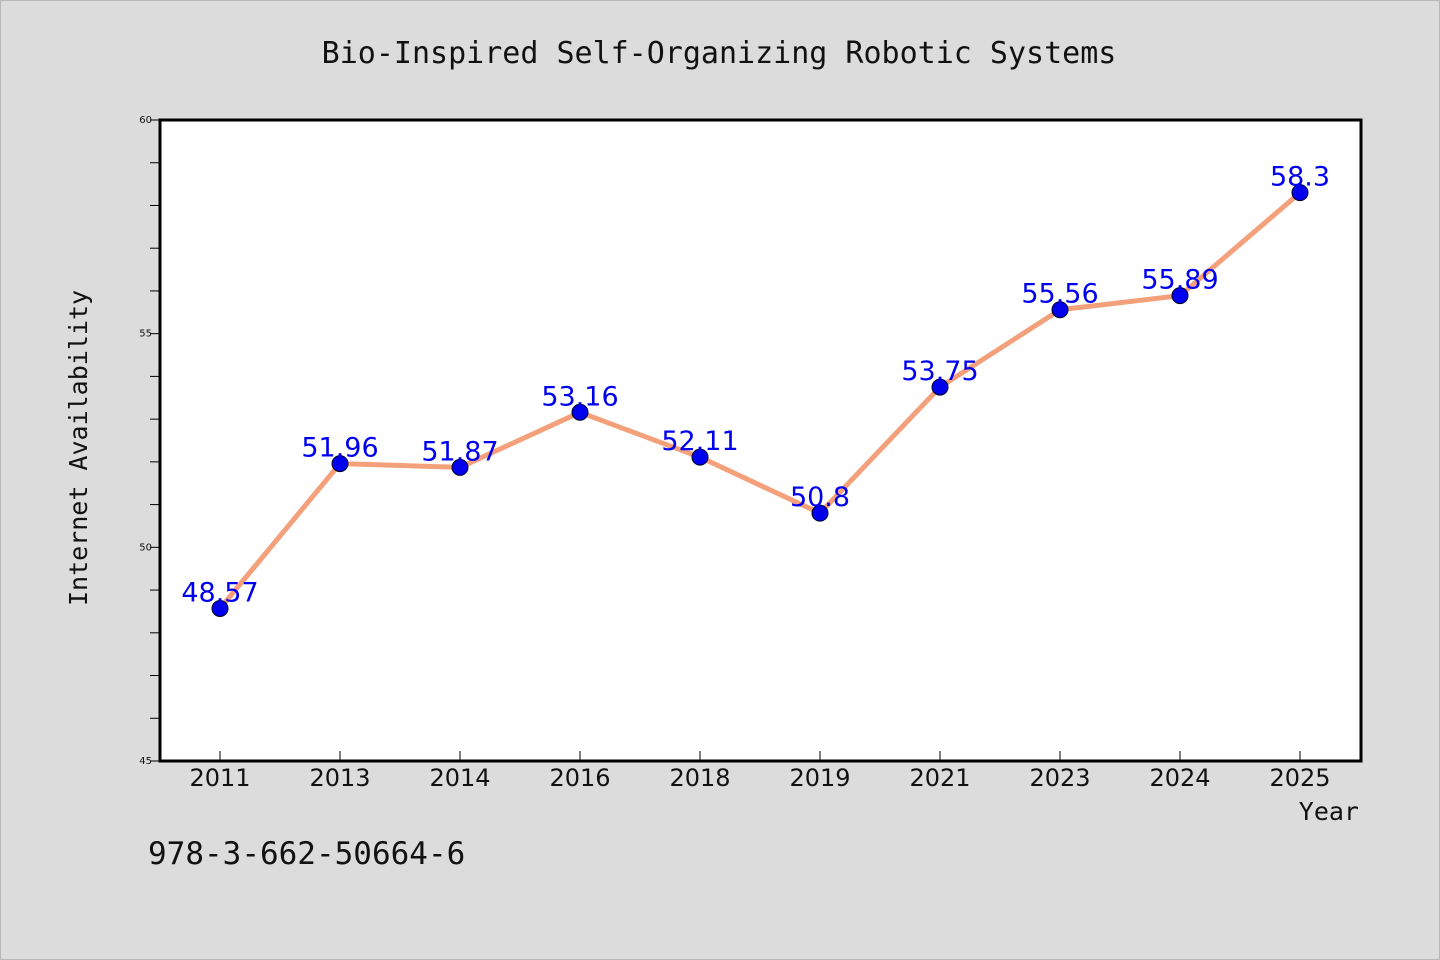 Image resolution: width=1440 pixels, height=960 pixels. What do you see at coordinates (339, 448) in the screenshot?
I see `data-label: 51.96` at bounding box center [339, 448].